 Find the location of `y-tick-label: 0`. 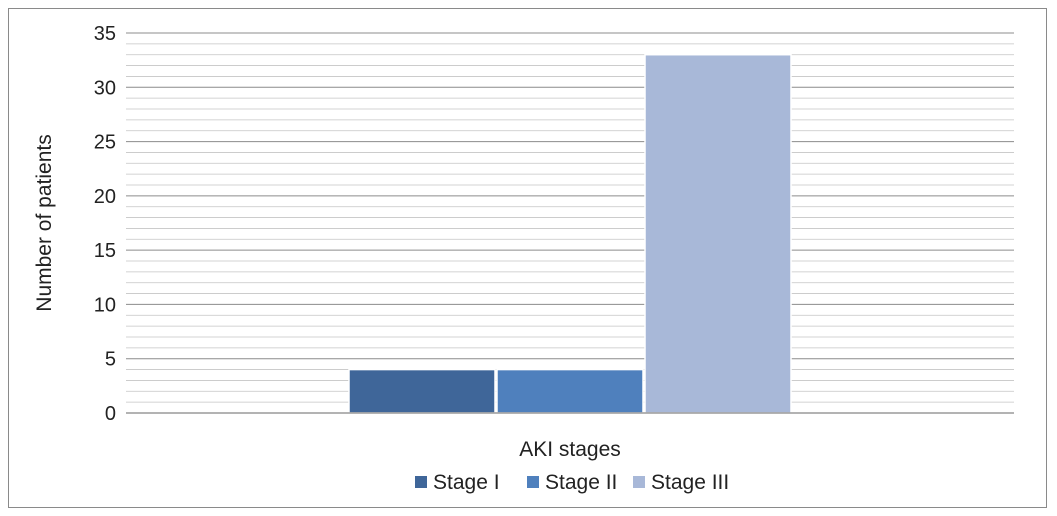

y-tick-label: 0 is located at coordinates (110, 414).